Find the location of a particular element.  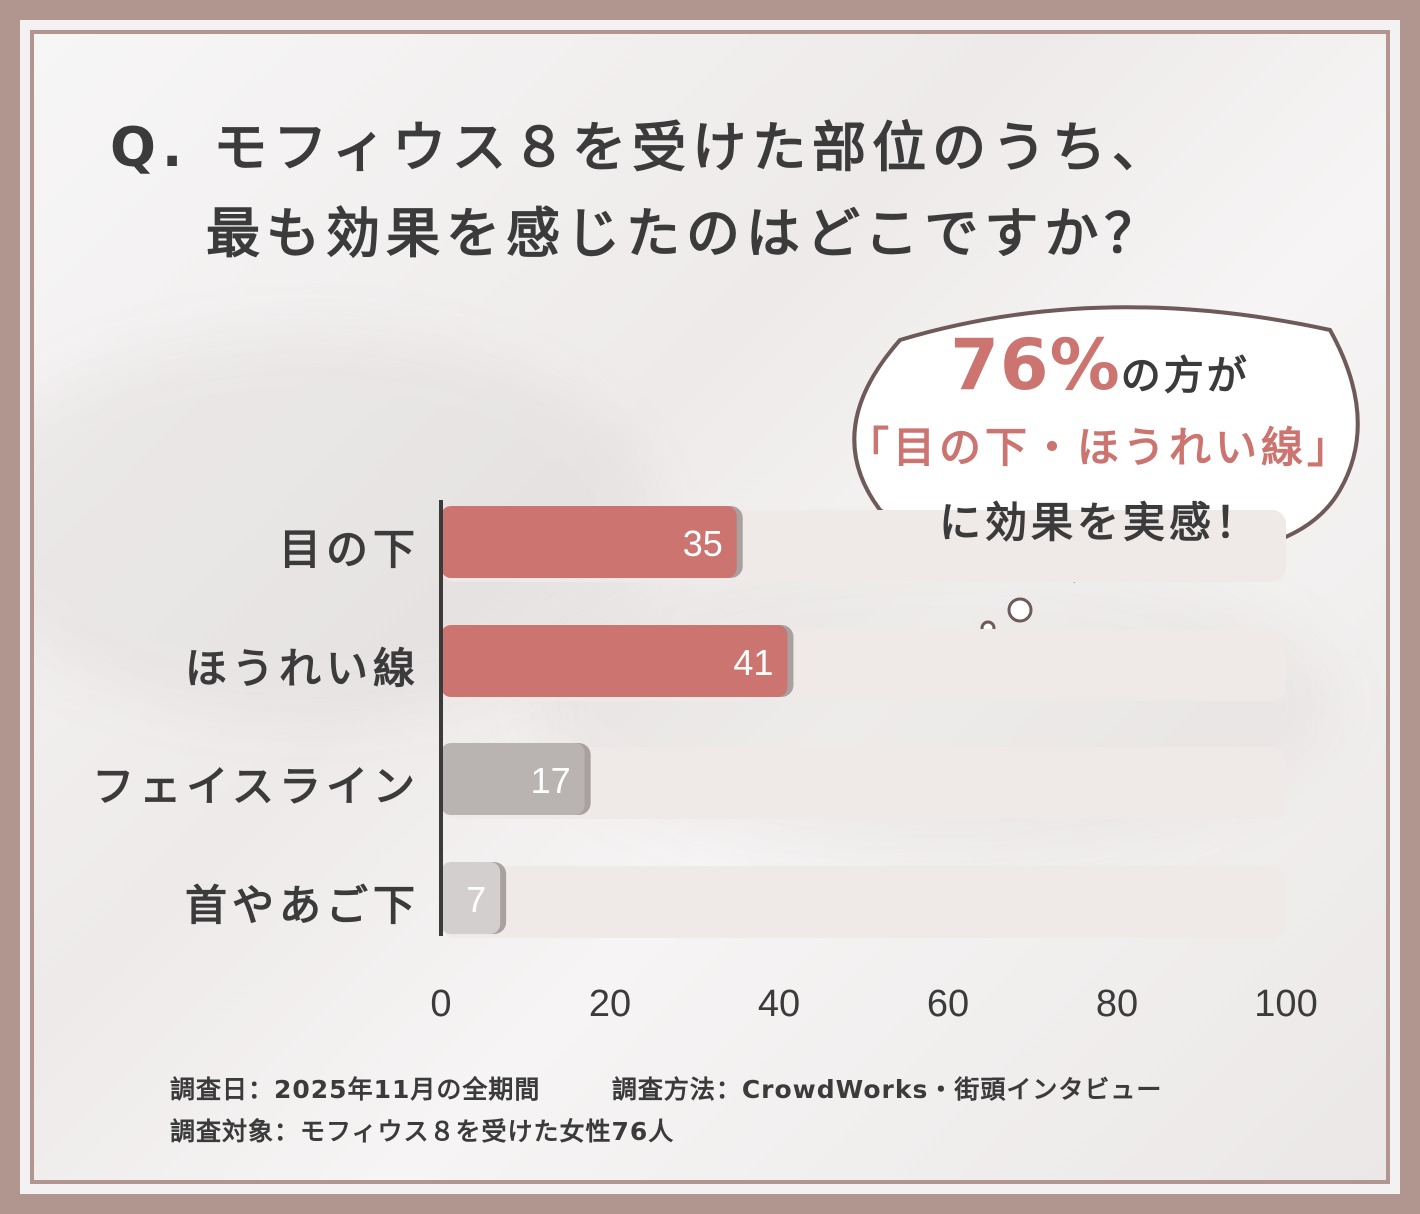

x-tick-label: 60 is located at coordinates (948, 1004).